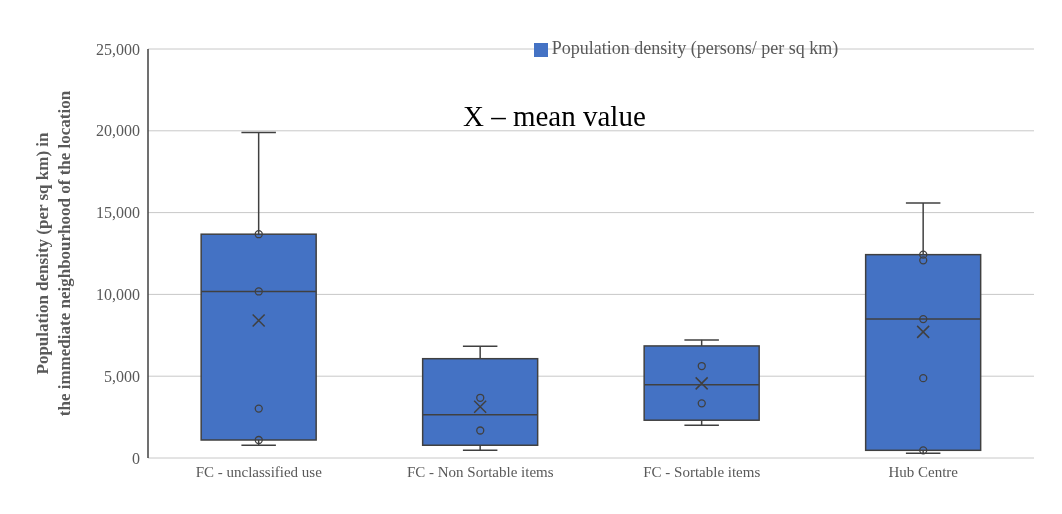  What do you see at coordinates (118, 131) in the screenshot?
I see `y-tick-label: 20,000` at bounding box center [118, 131].